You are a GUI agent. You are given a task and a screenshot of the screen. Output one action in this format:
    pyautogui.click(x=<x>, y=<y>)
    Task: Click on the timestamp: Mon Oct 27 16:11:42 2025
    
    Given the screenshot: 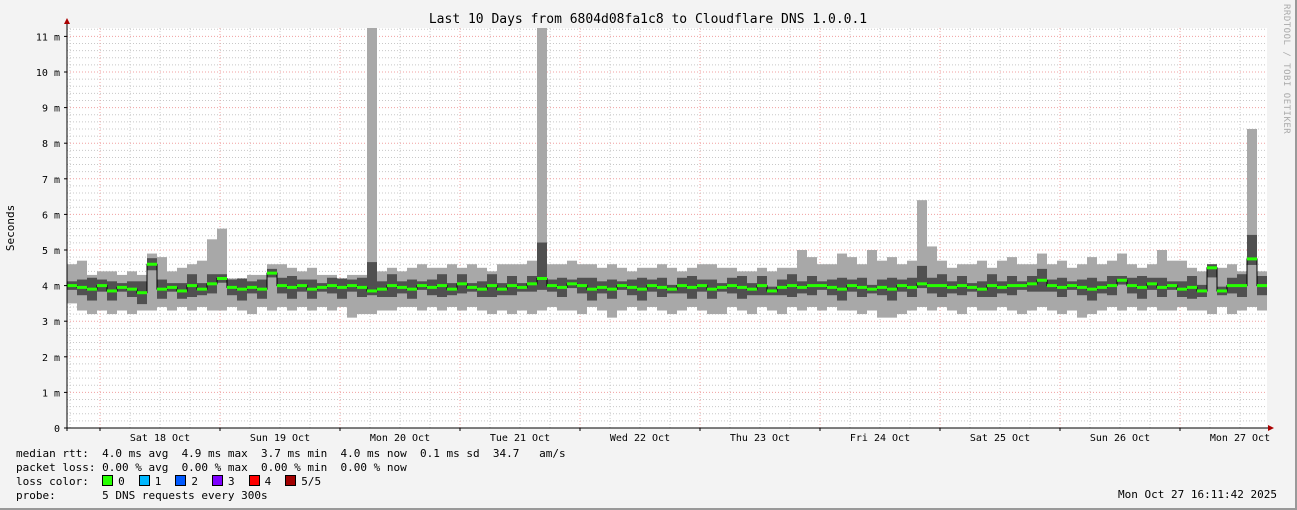 What is the action you would take?
    pyautogui.click(x=1197, y=494)
    